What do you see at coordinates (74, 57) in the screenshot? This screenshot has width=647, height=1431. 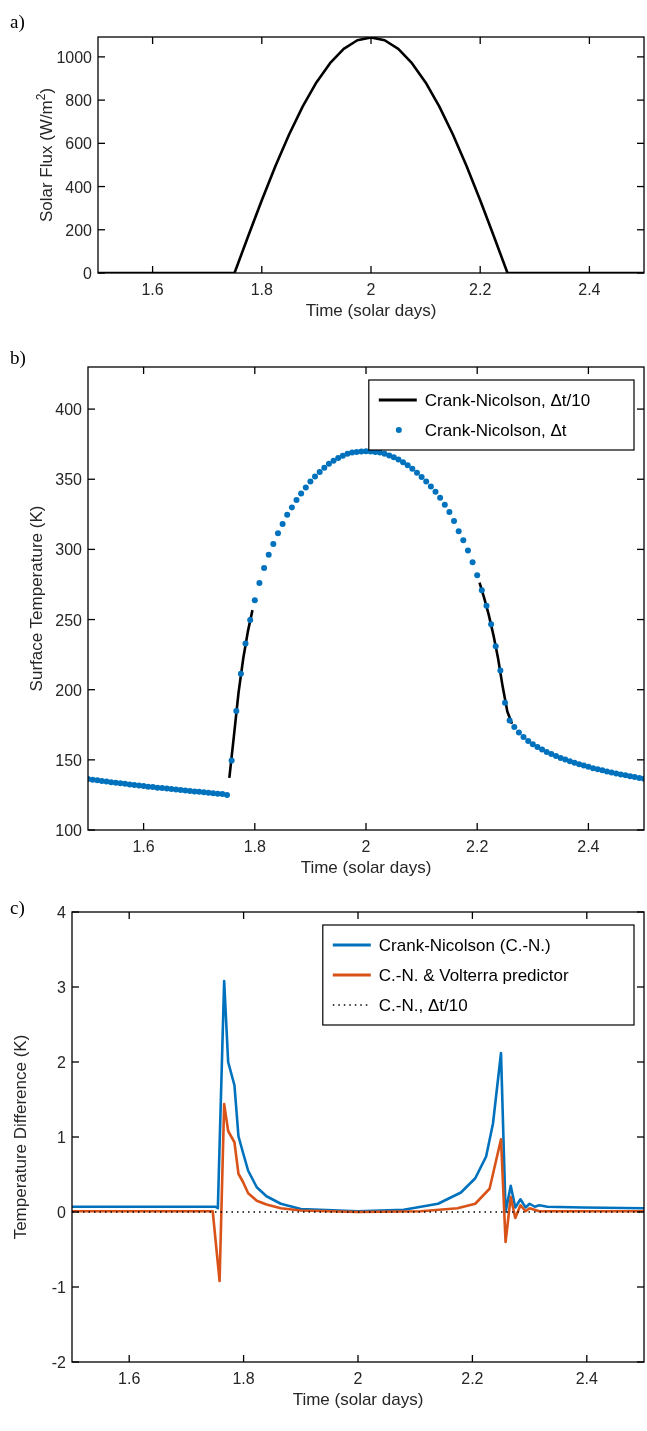 I see `y-tick-label: 1000` at bounding box center [74, 57].